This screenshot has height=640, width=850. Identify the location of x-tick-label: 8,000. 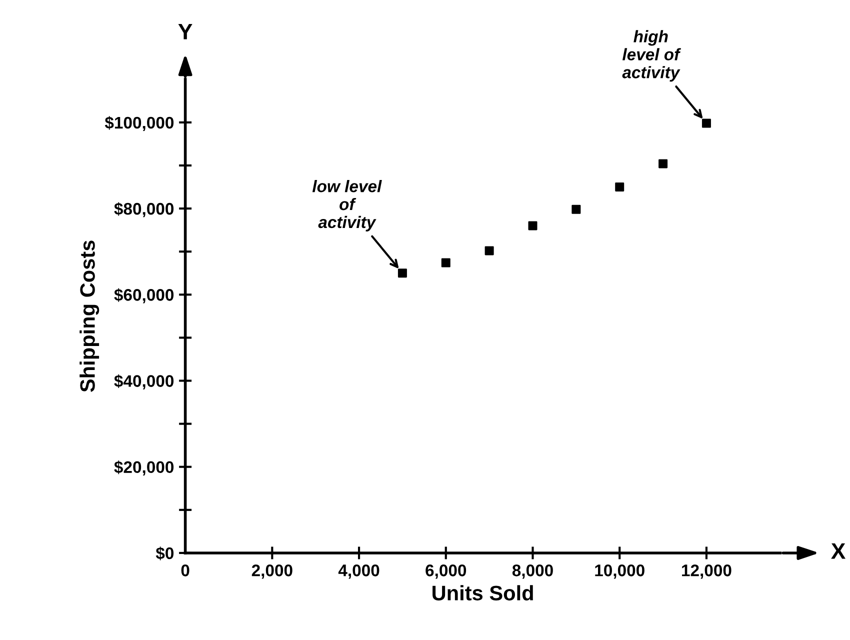
(532, 571).